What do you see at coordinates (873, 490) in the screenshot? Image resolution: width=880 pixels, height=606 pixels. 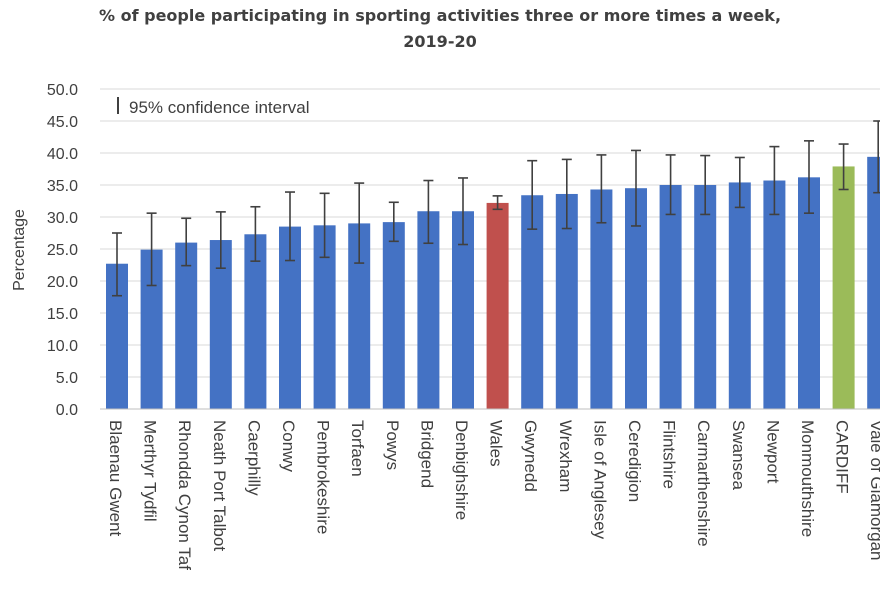 I see `x-tick-label: Vale of Glamorgan` at bounding box center [873, 490].